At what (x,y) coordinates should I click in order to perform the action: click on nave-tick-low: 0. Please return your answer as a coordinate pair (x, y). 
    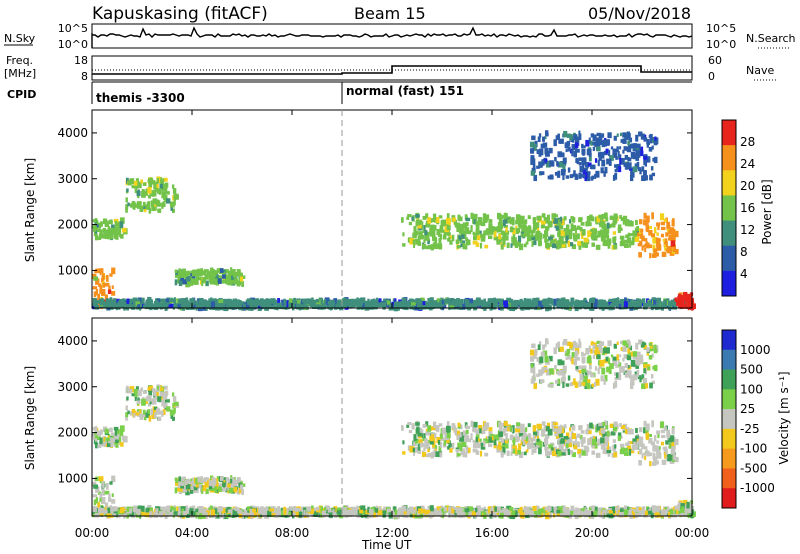
    Looking at the image, I should click on (711, 76).